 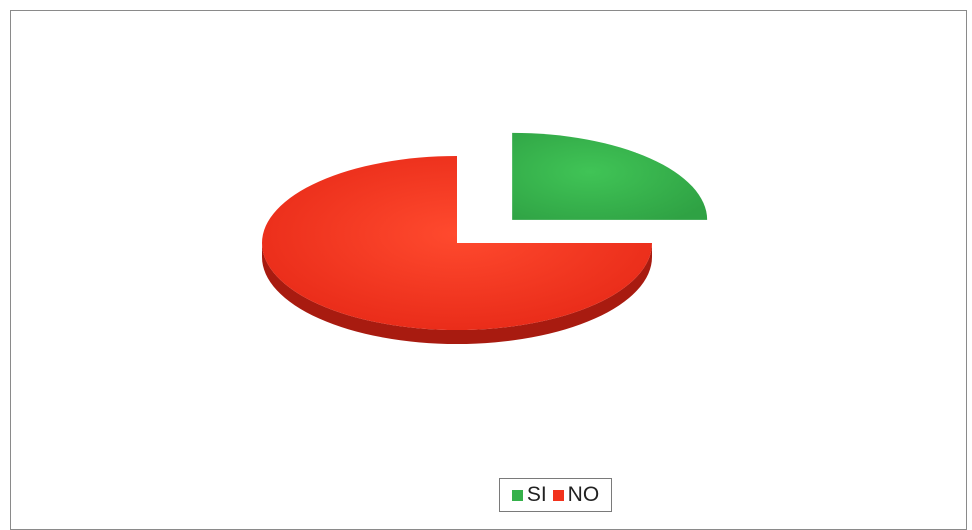 I want to click on legend-entry-si: SI, so click(x=529, y=495).